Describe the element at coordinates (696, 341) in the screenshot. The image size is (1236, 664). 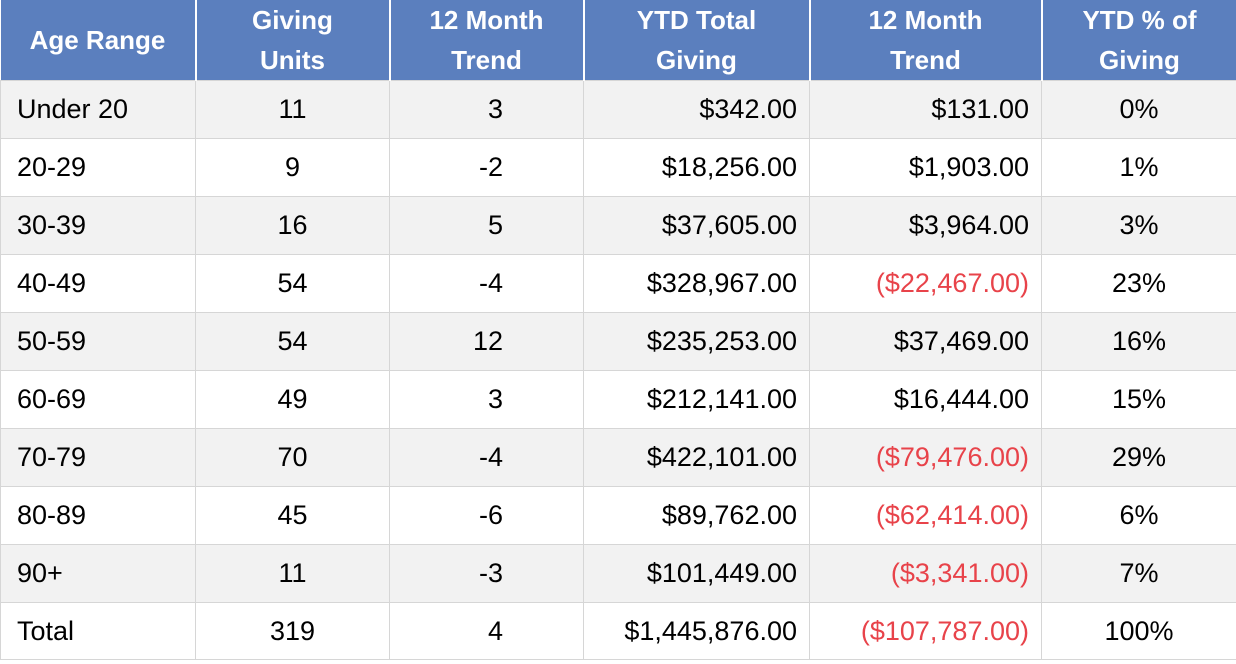
I see `cell-ytd-total-giving: $235,253.00` at that location.